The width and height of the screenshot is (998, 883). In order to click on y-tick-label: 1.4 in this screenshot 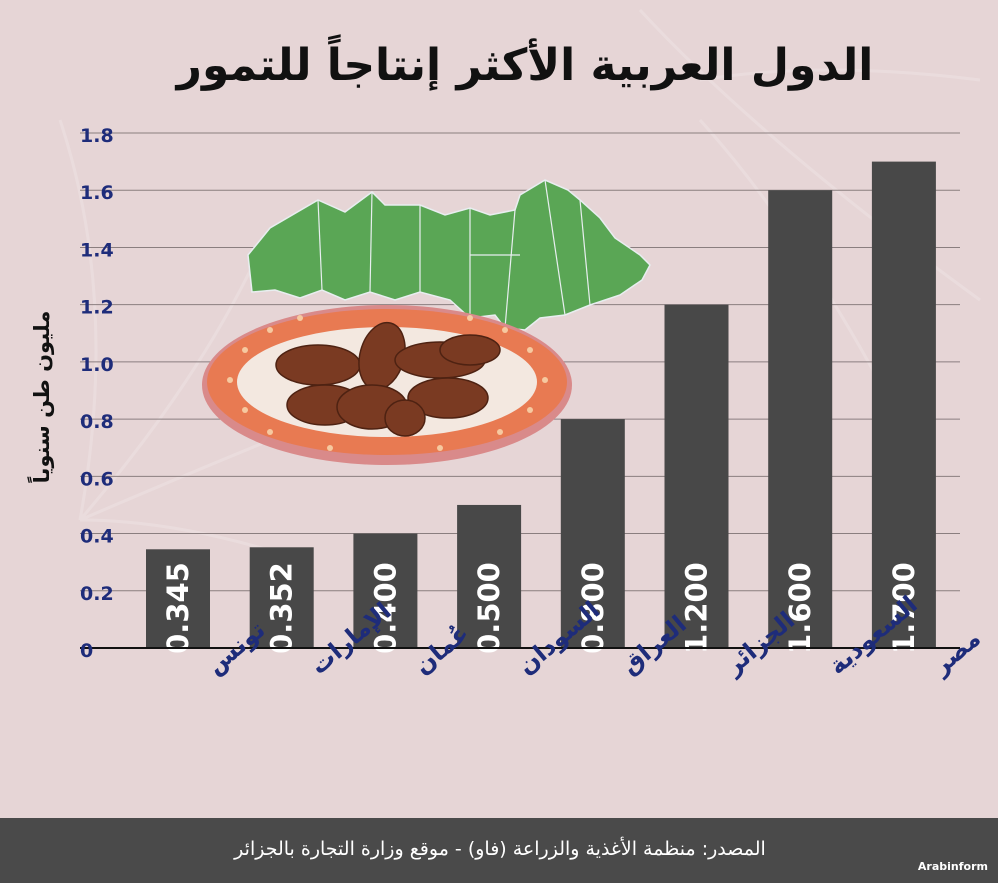, I will do `click(97, 250)`.